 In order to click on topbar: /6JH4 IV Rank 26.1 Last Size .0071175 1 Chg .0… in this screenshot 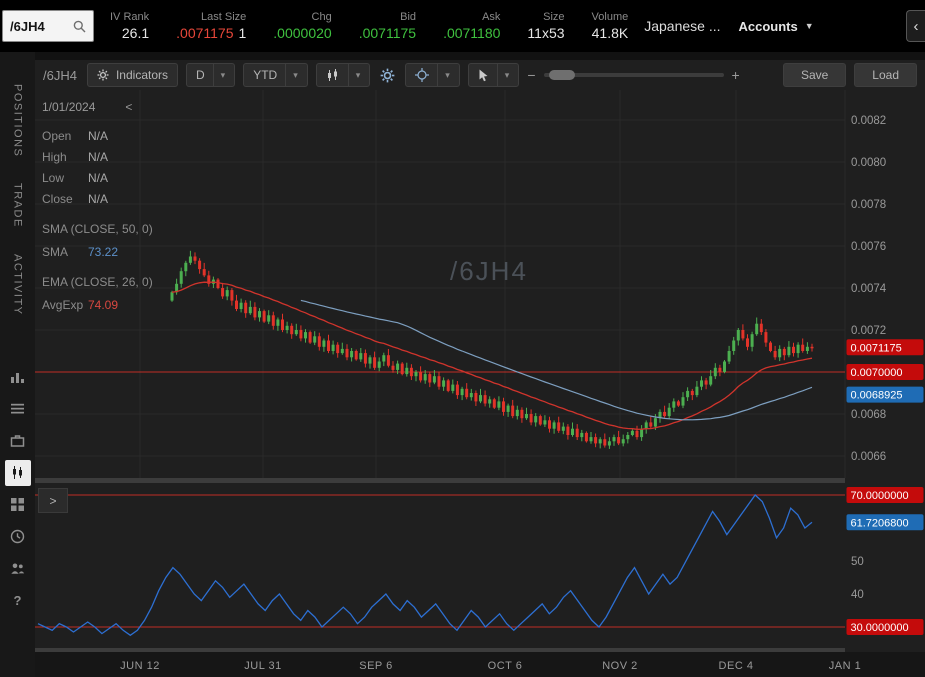, I will do `click(462, 26)`.